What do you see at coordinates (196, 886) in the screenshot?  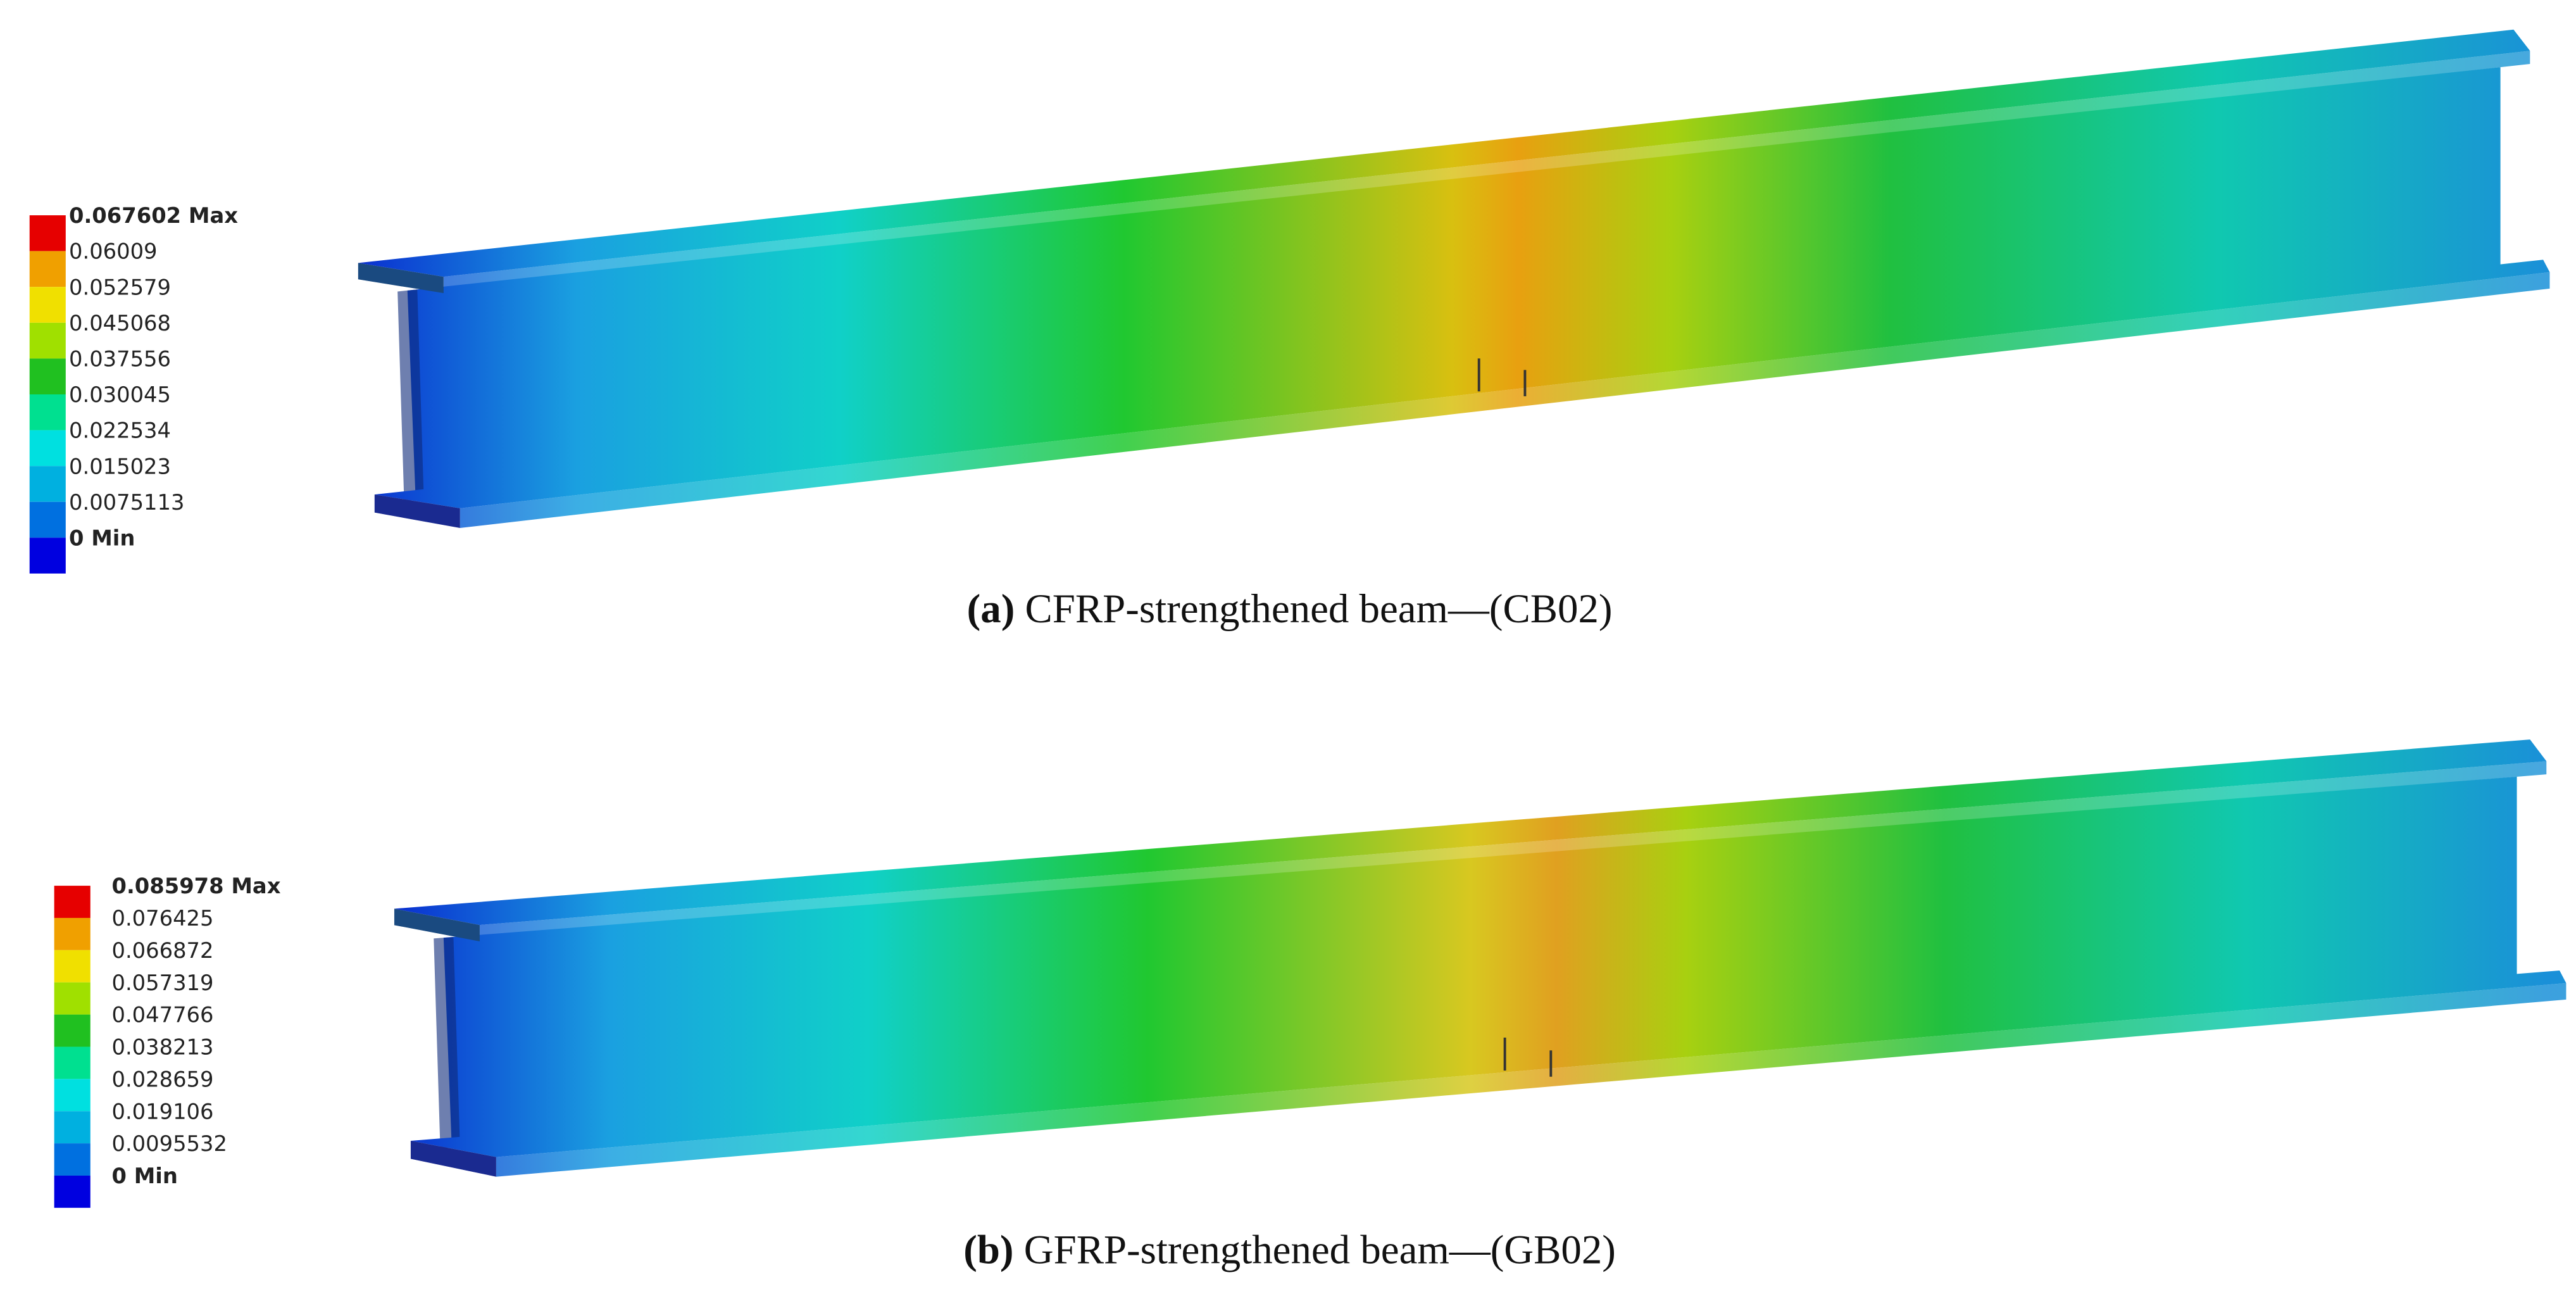 I see `legend-label: 0.085978 Max` at bounding box center [196, 886].